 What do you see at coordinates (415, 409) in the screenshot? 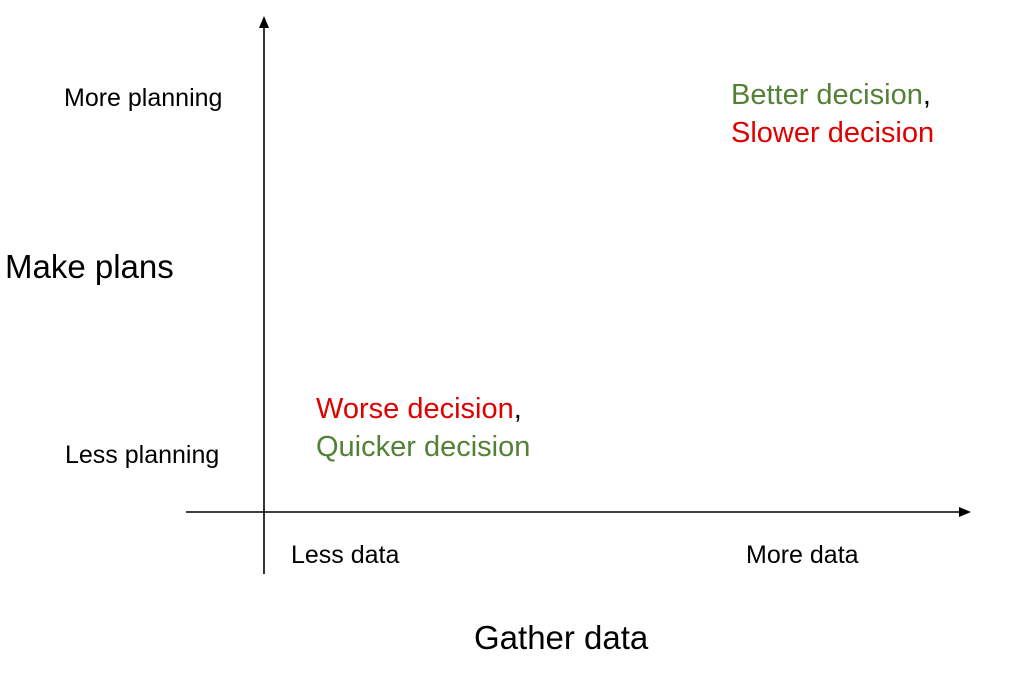
I see `worse-decision-text: Worse decision` at bounding box center [415, 409].